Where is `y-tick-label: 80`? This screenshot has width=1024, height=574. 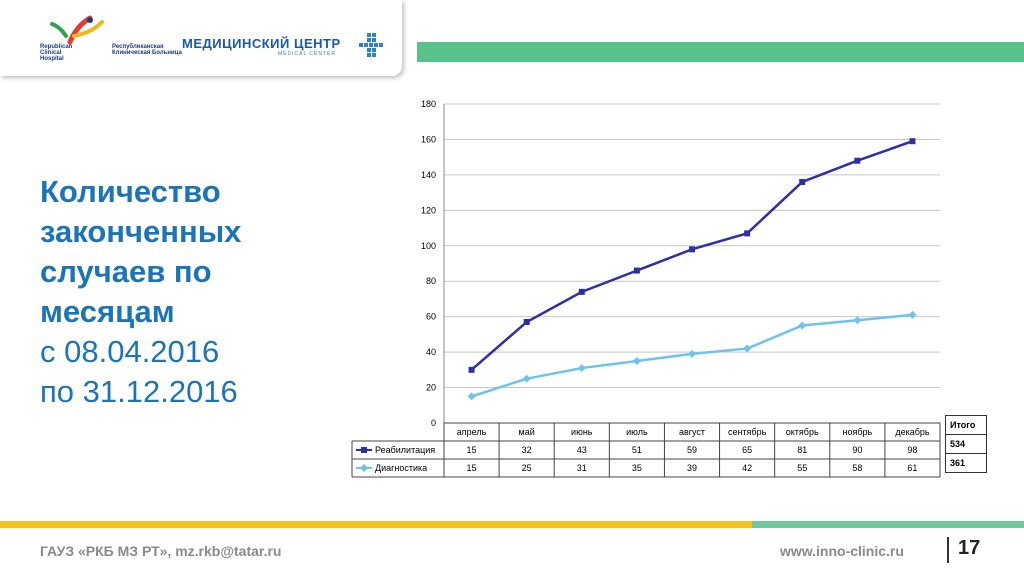 y-tick-label: 80 is located at coordinates (431, 281).